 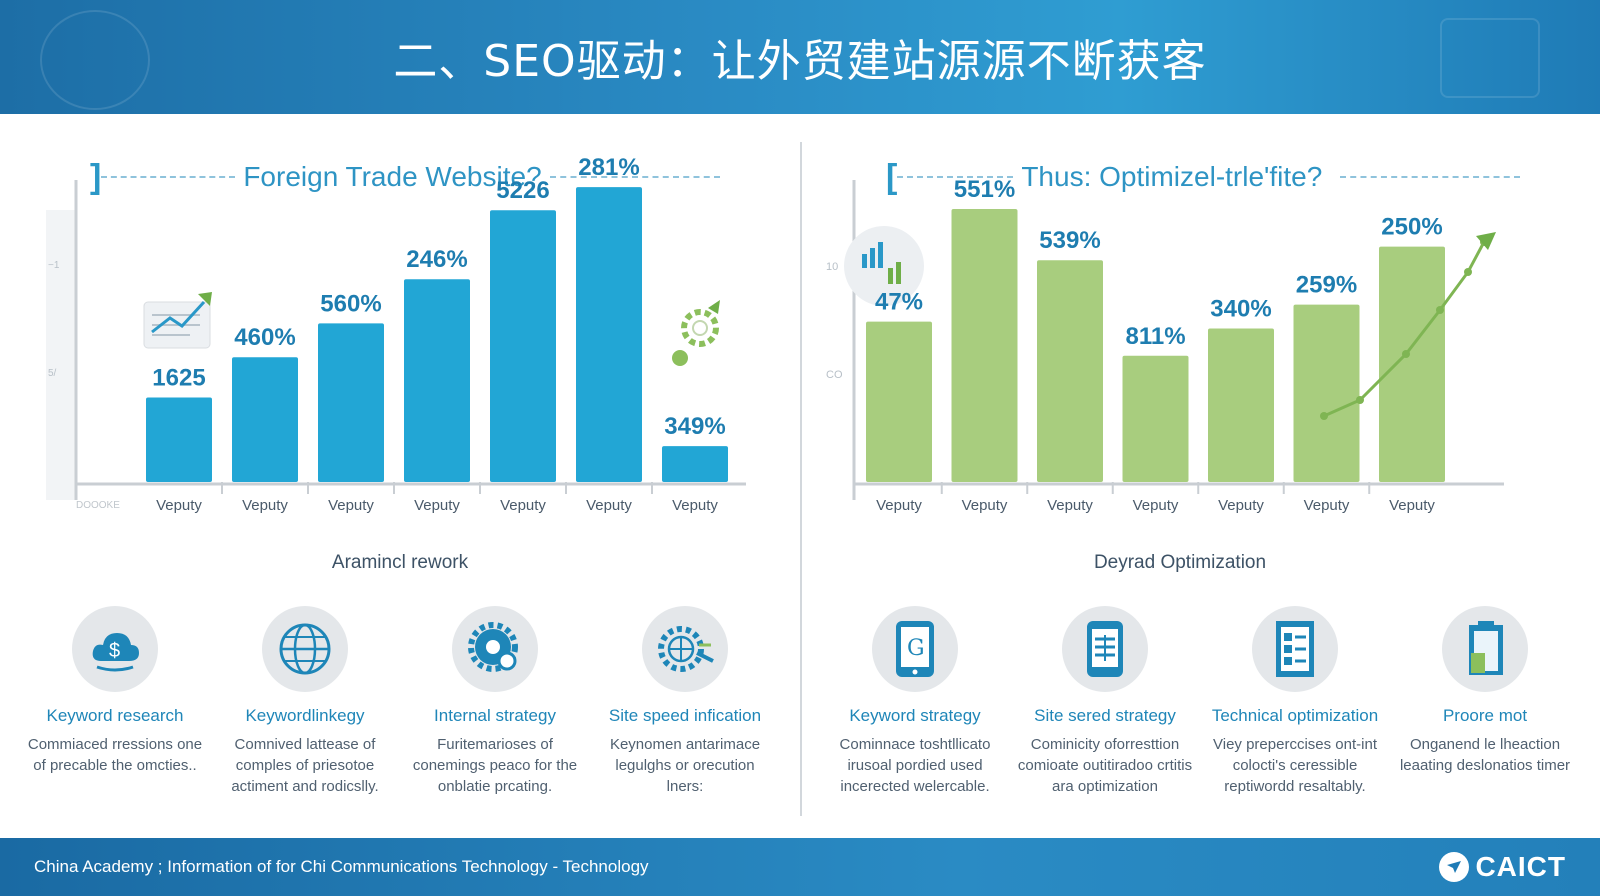 I want to click on caict-logo-mark-icon, so click(x=1454, y=867).